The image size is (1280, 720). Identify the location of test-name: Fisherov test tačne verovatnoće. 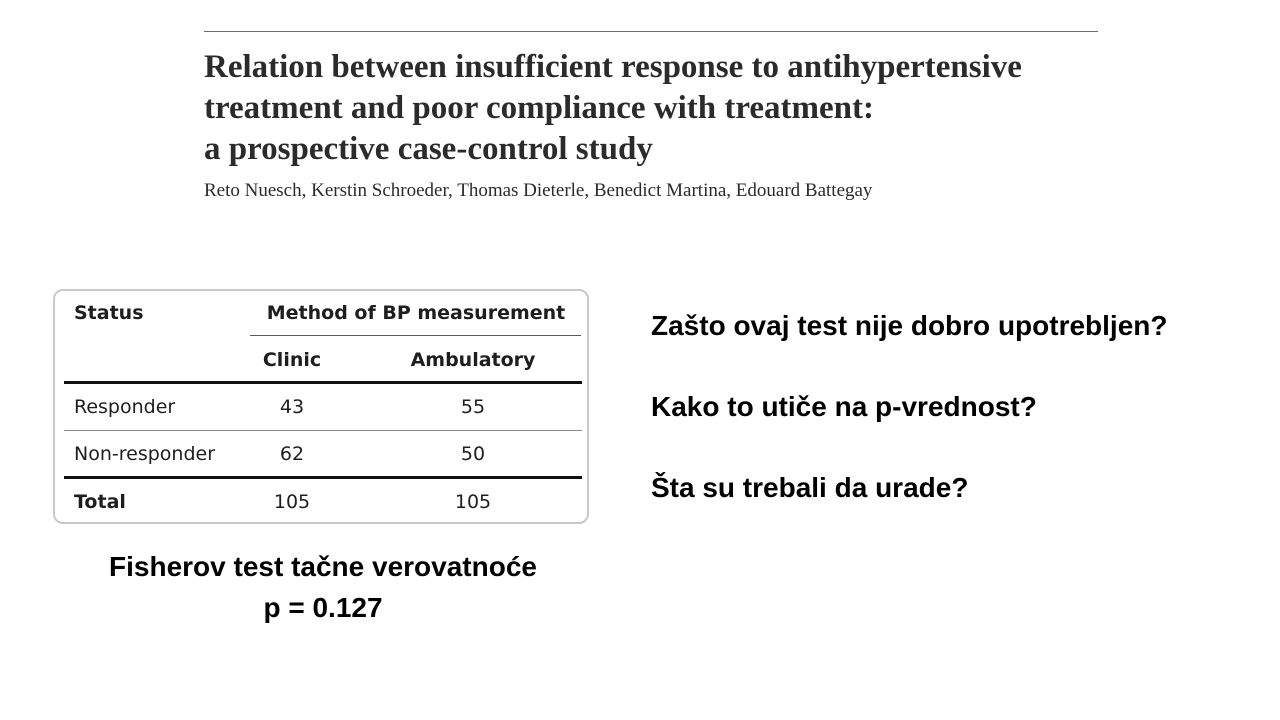
(323, 566).